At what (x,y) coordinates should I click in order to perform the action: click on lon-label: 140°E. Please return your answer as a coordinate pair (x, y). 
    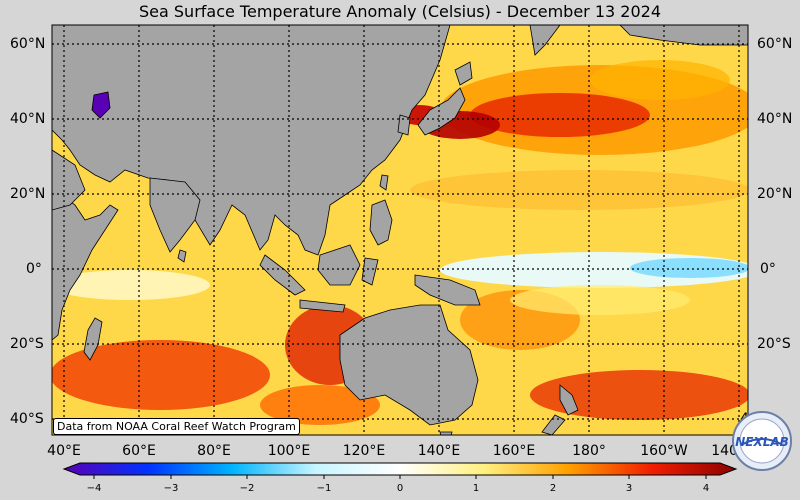
    Looking at the image, I should click on (439, 451).